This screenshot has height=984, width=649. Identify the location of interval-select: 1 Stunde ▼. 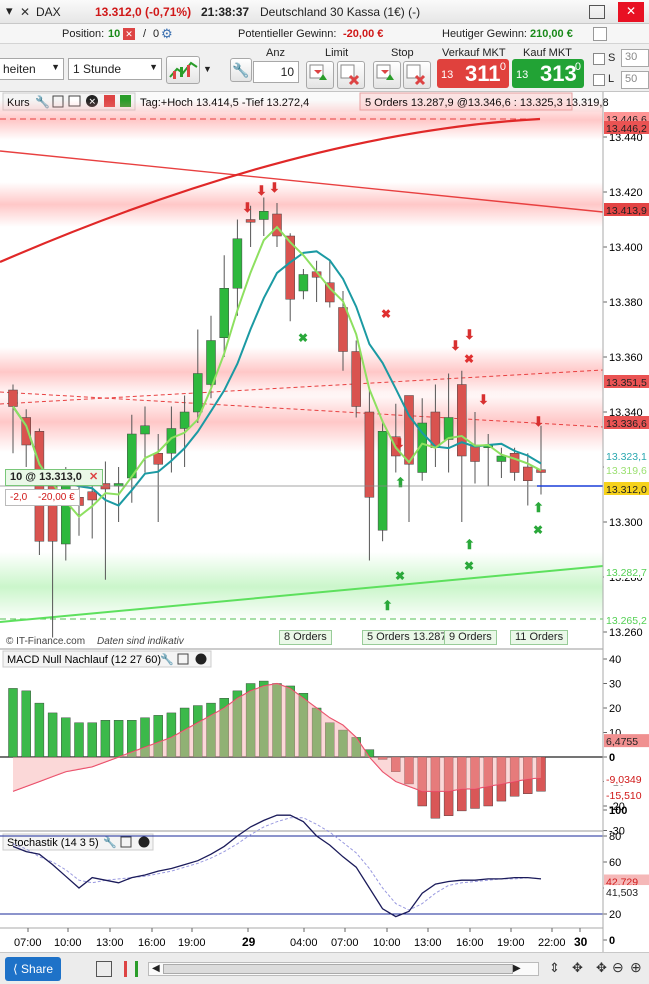
(115, 69).